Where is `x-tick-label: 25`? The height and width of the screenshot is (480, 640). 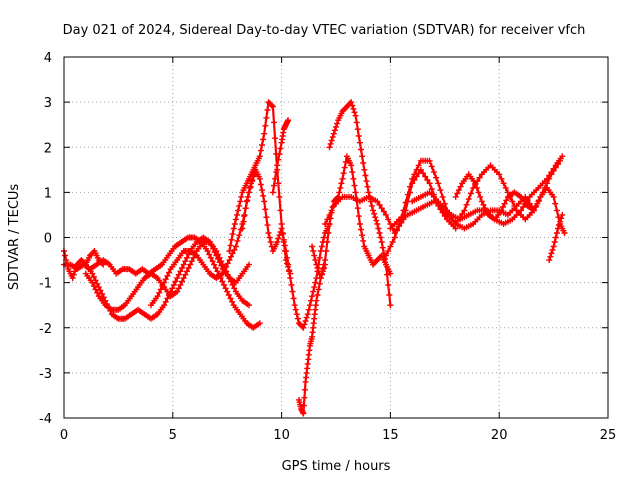
x-tick-label: 25 is located at coordinates (608, 435).